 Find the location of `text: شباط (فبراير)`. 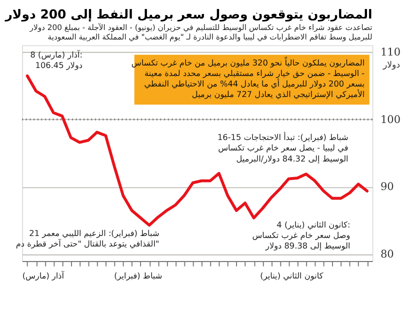

text: شباط (فبراير) is located at coordinates (138, 275).